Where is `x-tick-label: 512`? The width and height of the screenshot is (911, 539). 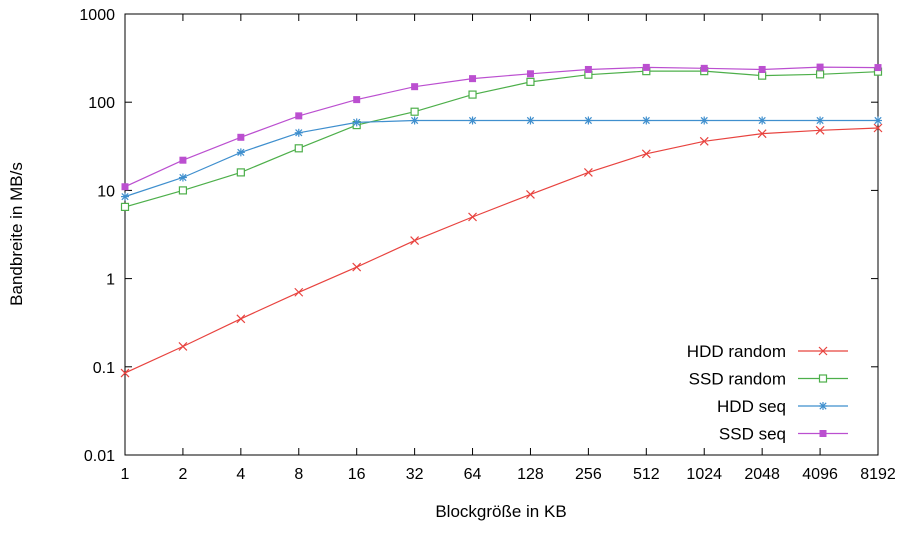 x-tick-label: 512 is located at coordinates (646, 474).